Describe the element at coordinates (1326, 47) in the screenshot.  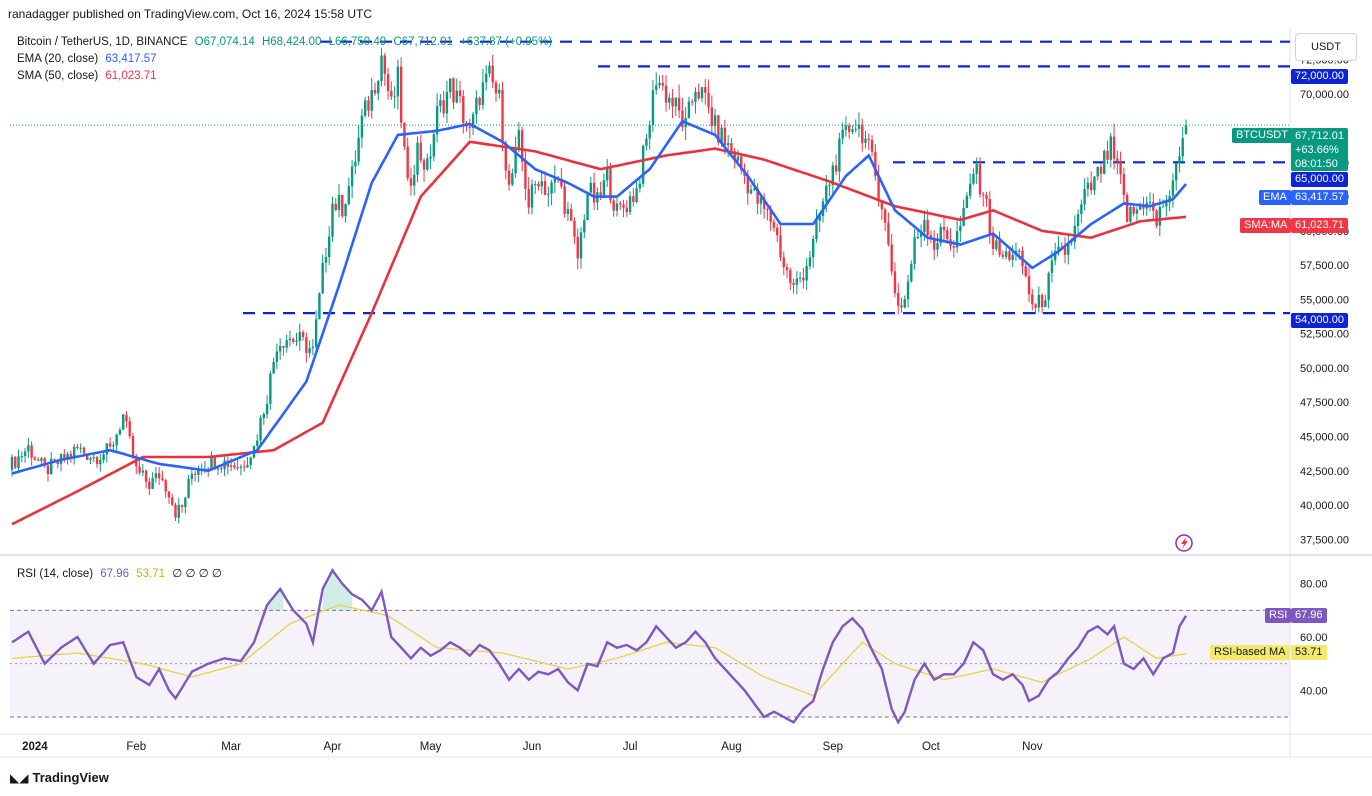
I see `currency-button: USDT` at that location.